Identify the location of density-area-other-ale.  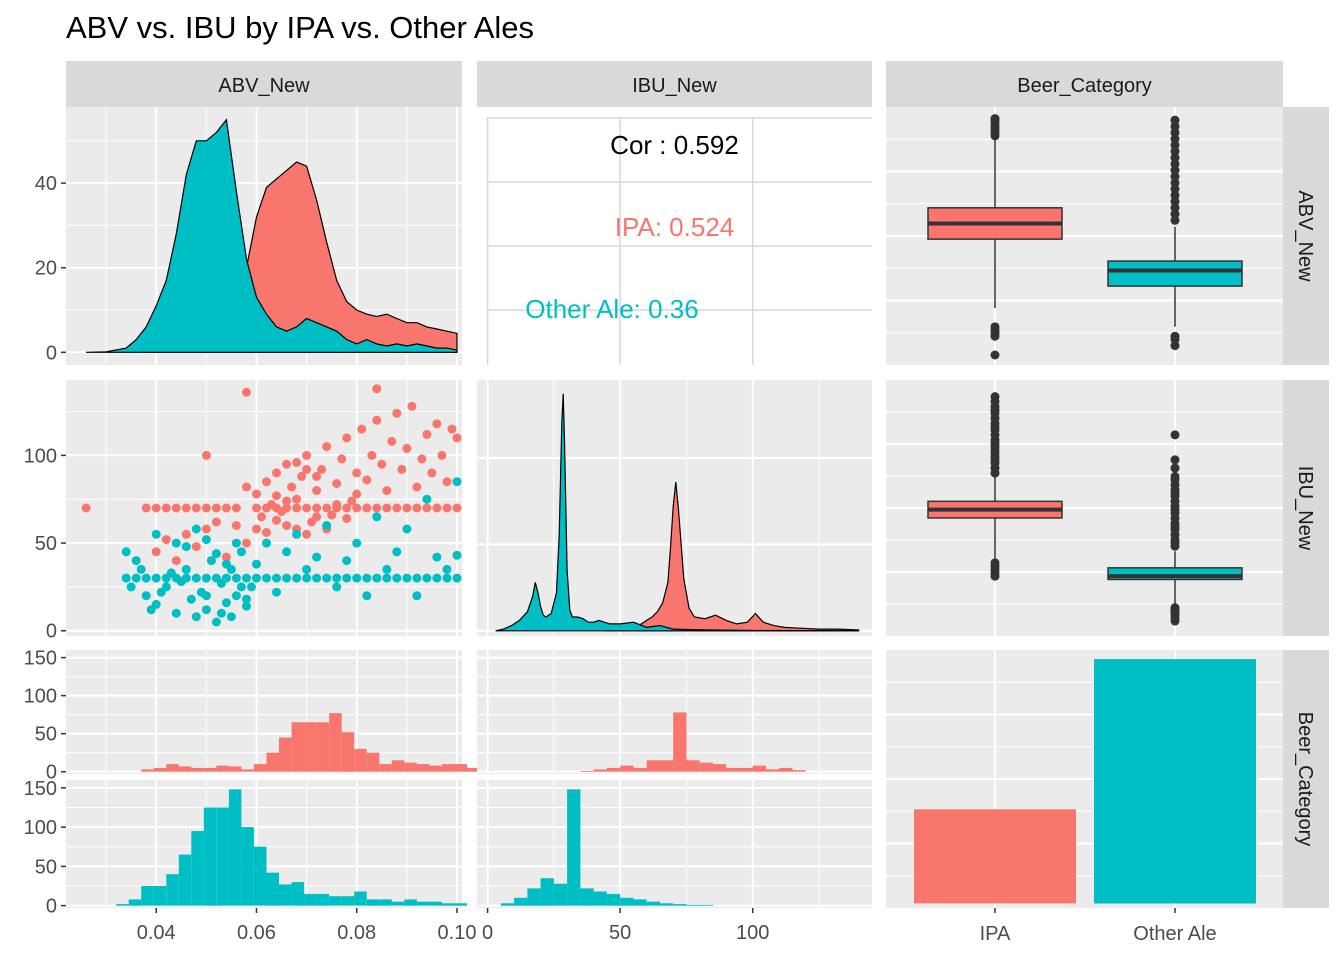
(271, 235).